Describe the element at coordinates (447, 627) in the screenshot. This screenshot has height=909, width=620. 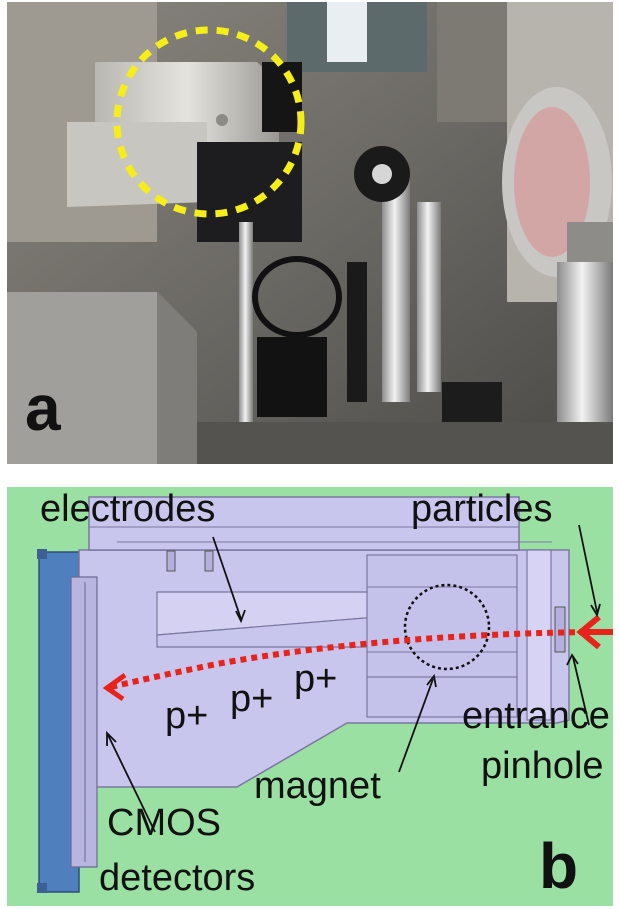
I see `magnet-region` at that location.